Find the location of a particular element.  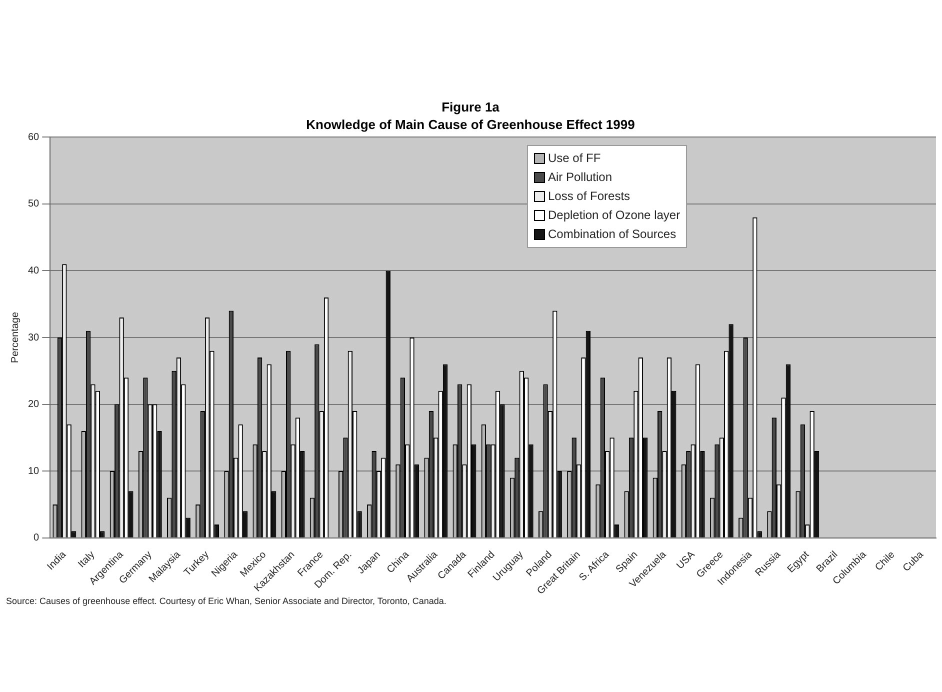

x-tick-label: USA is located at coordinates (686, 560).